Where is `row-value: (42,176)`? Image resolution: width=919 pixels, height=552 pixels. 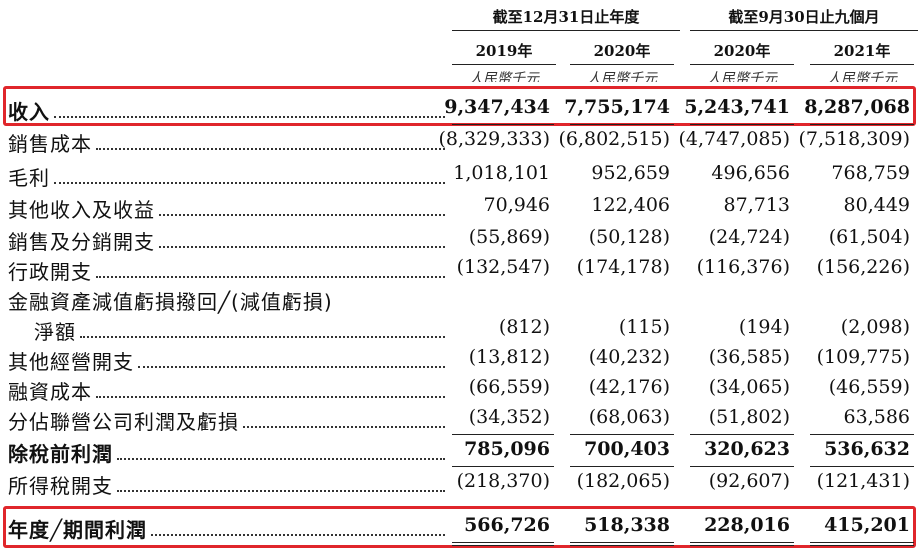
row-value: (42,176) is located at coordinates (629, 387).